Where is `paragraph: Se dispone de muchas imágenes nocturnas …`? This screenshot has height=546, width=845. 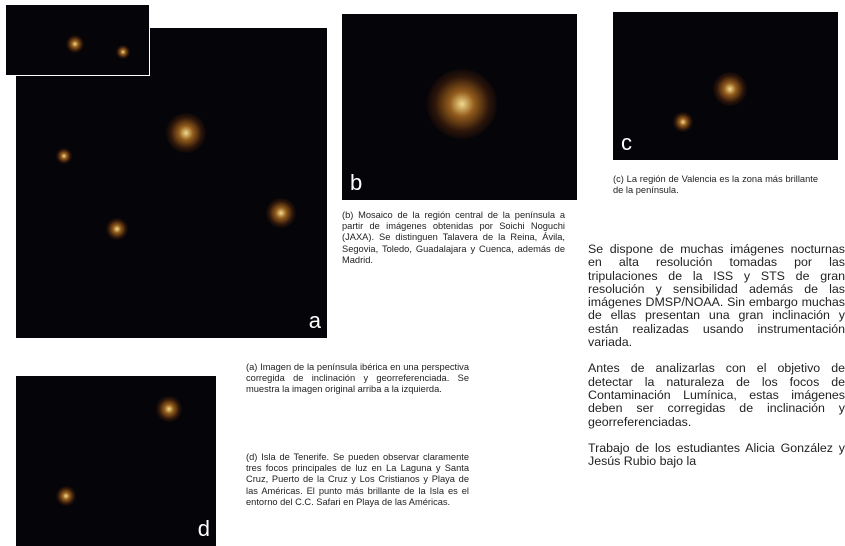 paragraph: Se dispone de muchas imágenes nocturnas … is located at coordinates (716, 296).